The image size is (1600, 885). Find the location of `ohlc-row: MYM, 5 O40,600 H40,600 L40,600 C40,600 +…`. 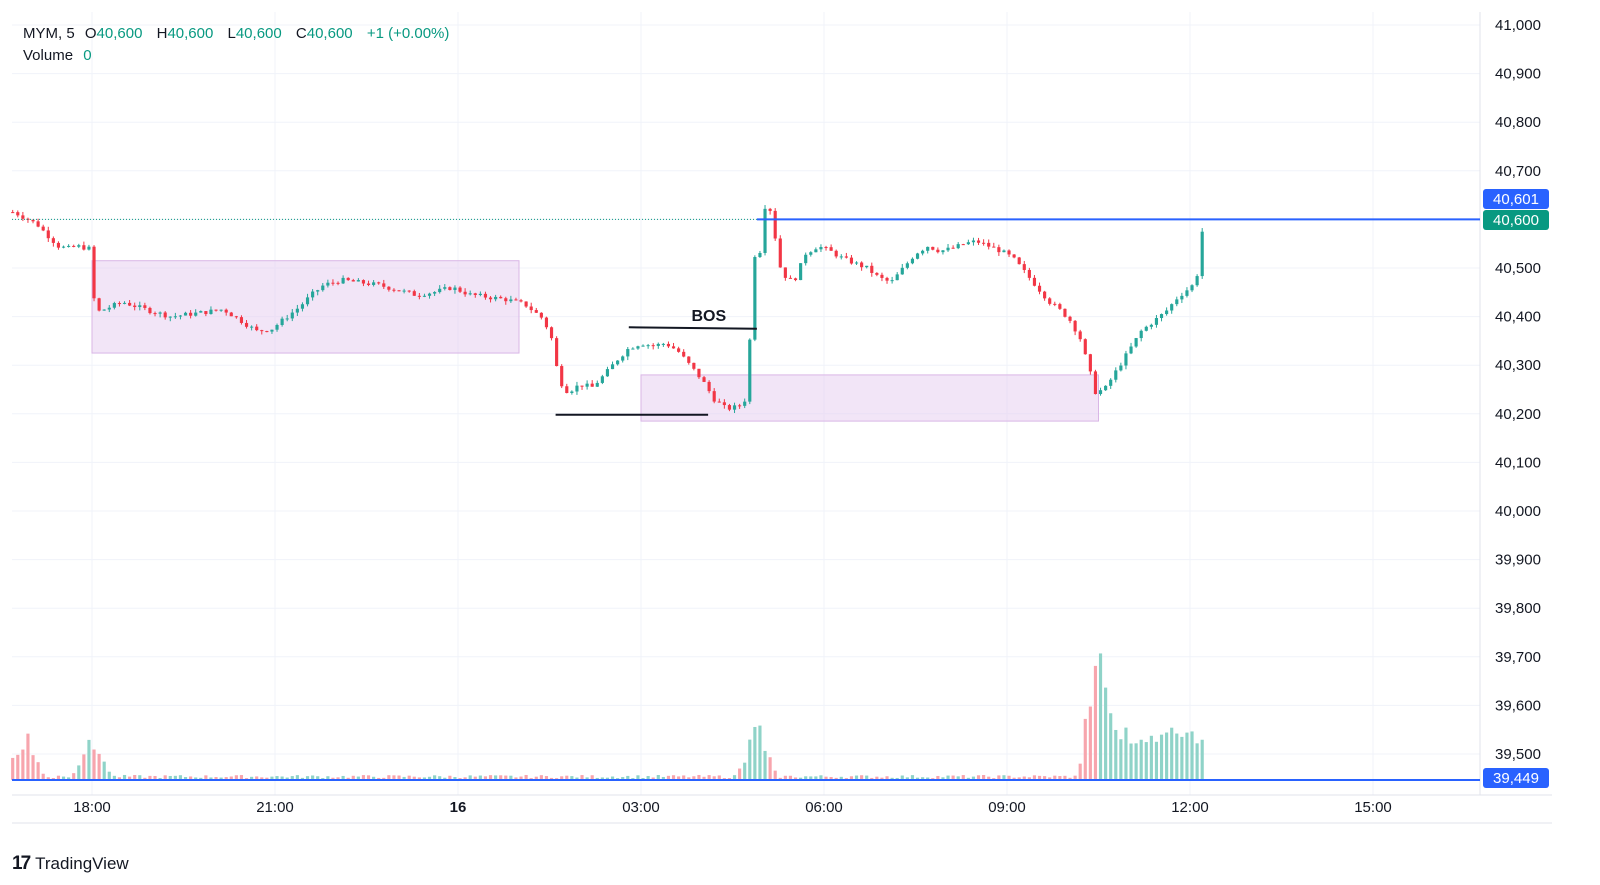

ohlc-row: MYM, 5 O40,600 H40,600 L40,600 C40,600 +… is located at coordinates (241, 34).